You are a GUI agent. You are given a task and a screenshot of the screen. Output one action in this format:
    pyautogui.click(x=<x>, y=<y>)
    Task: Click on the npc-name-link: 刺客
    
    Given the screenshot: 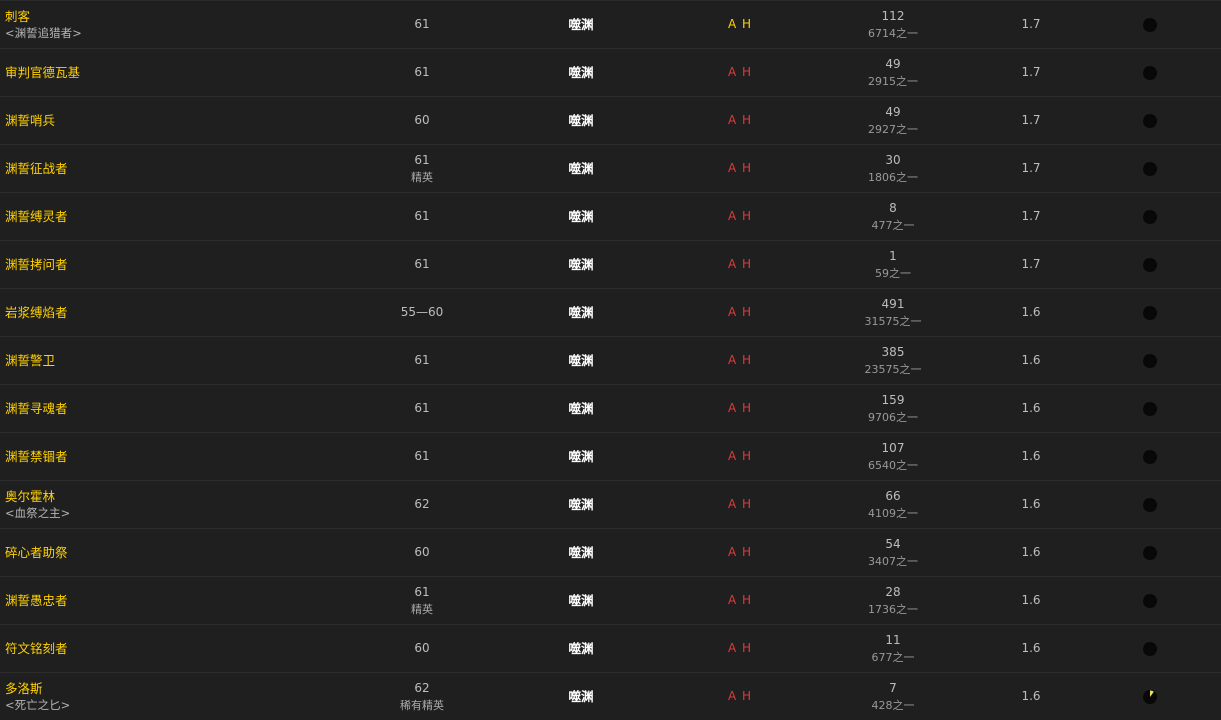 What is the action you would take?
    pyautogui.click(x=18, y=16)
    